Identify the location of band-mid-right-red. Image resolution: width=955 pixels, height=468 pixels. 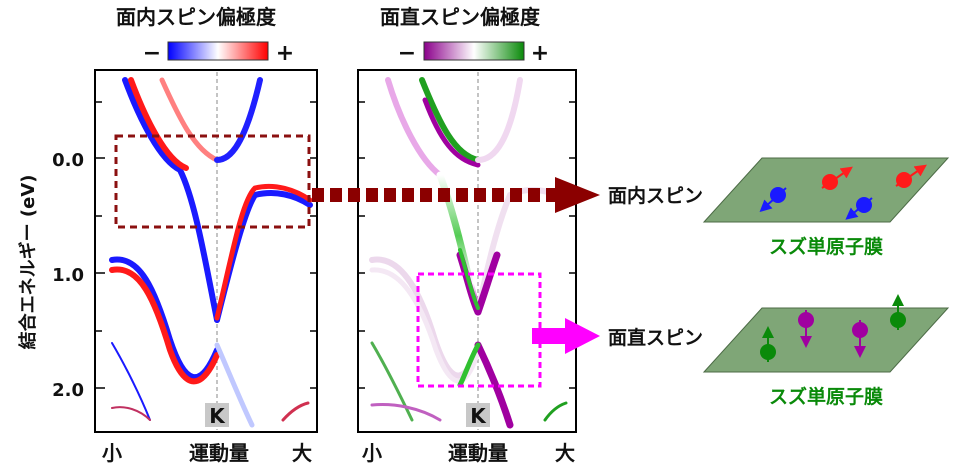
(263, 252).